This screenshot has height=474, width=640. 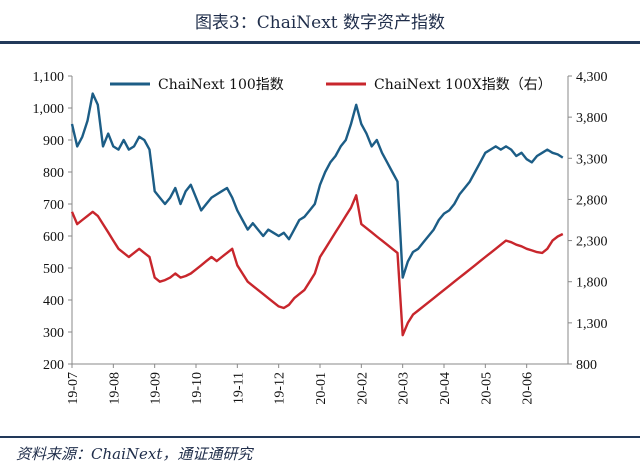 I want to click on left-tick-label: 300, so click(x=53, y=333).